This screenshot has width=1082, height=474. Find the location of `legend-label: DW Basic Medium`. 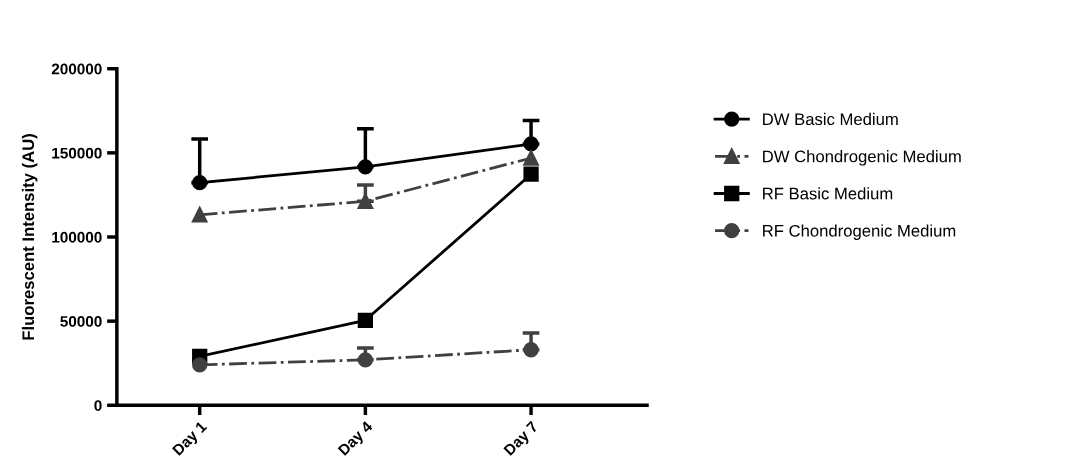

legend-label: DW Basic Medium is located at coordinates (830, 119).